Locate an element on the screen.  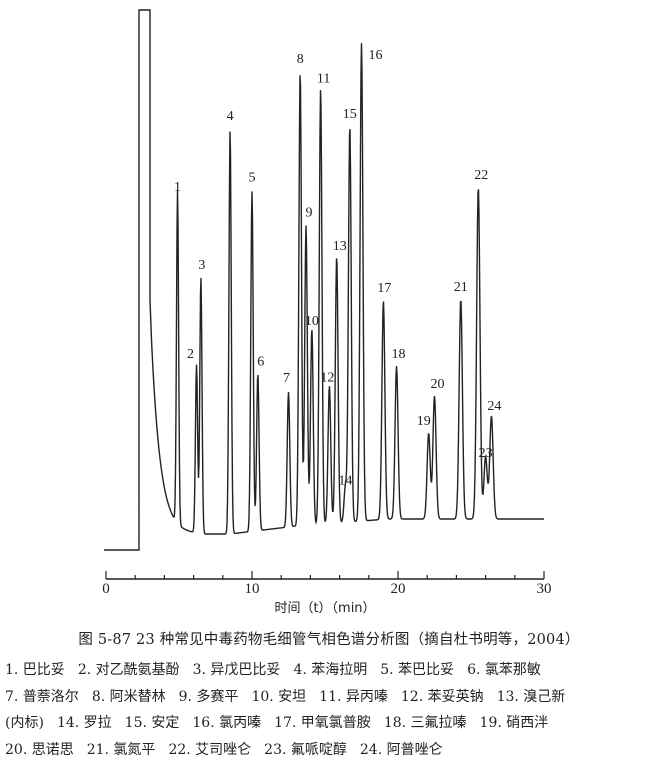
legend-item: 12. 苯妥英钠 is located at coordinates (442, 697).